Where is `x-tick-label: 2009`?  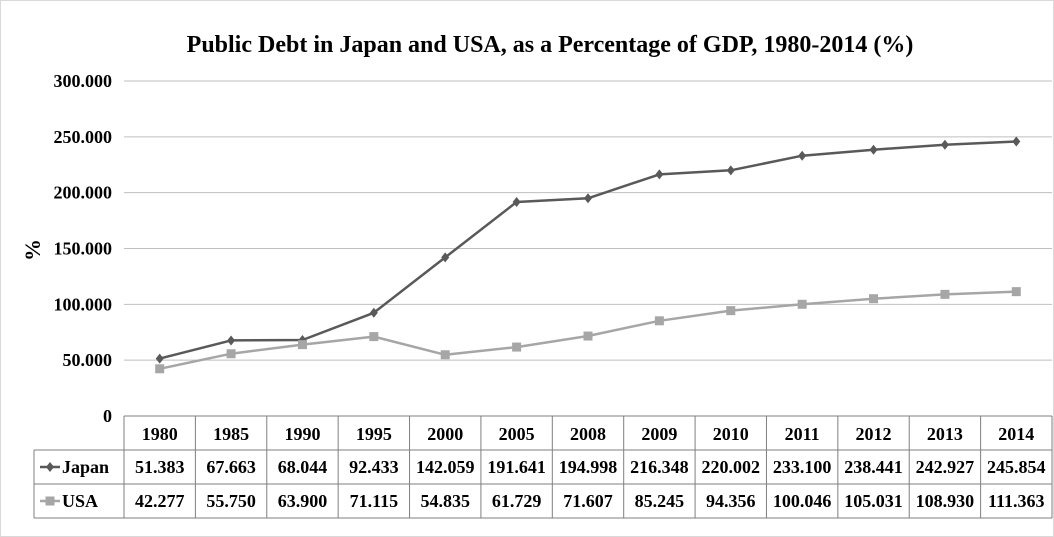
x-tick-label: 2009 is located at coordinates (659, 434).